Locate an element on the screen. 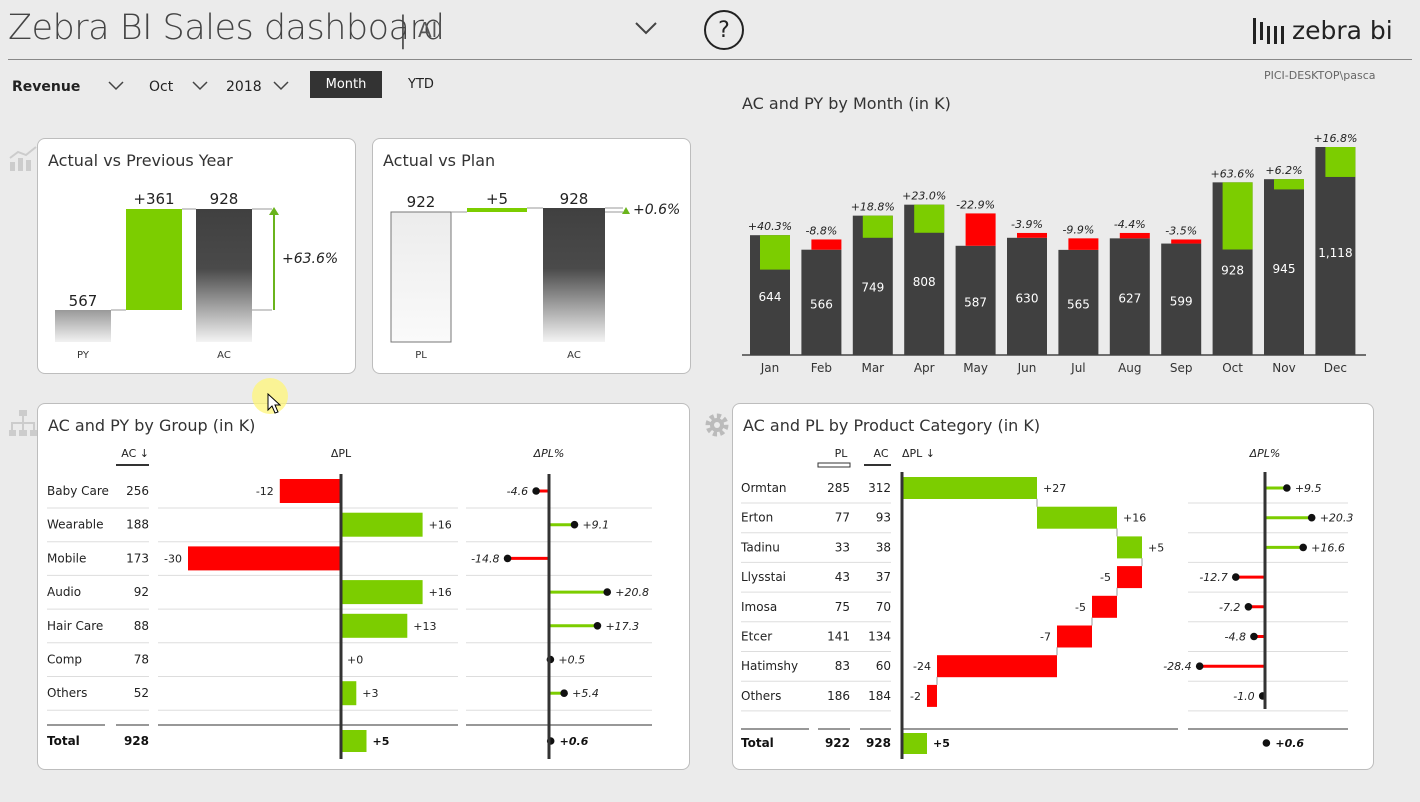 The height and width of the screenshot is (802, 1420). month-tick-label: Jun is located at coordinates (1027, 368).